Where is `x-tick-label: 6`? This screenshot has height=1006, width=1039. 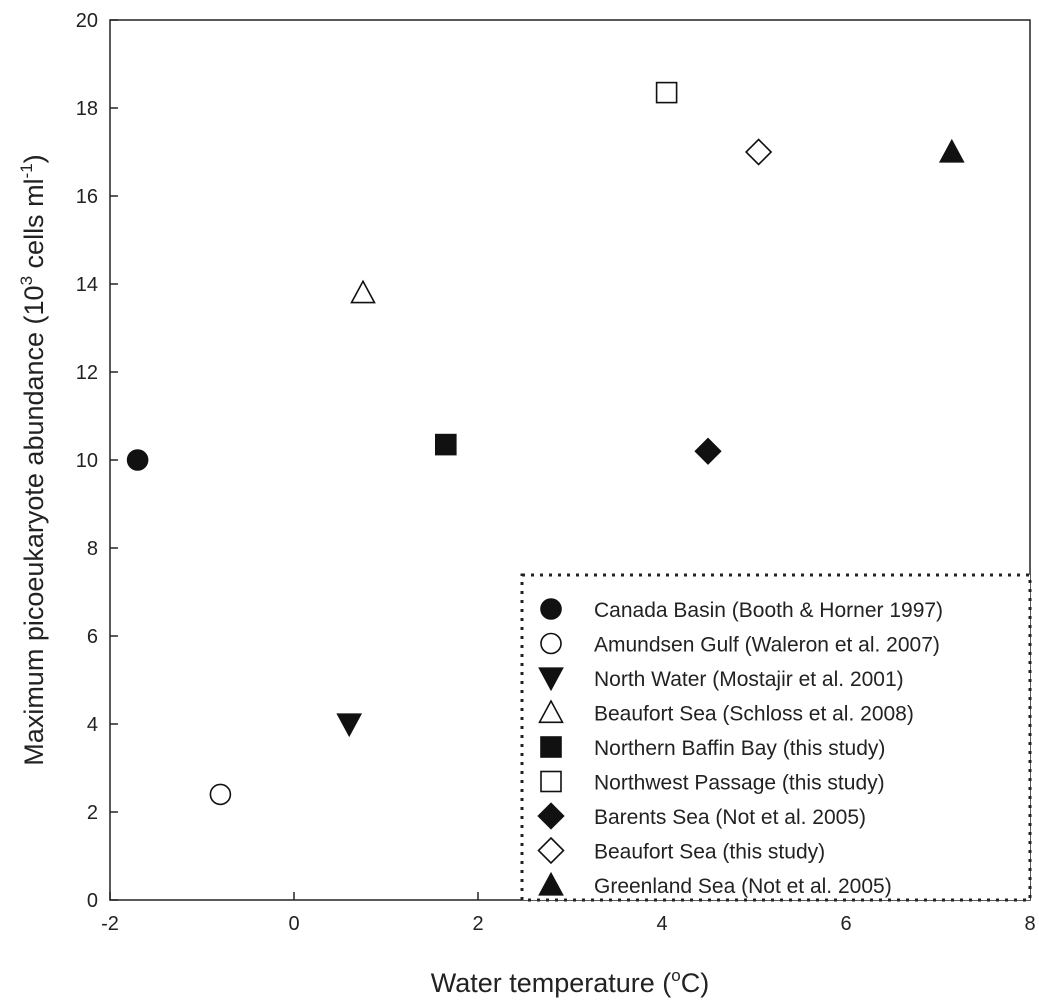 x-tick-label: 6 is located at coordinates (845, 924).